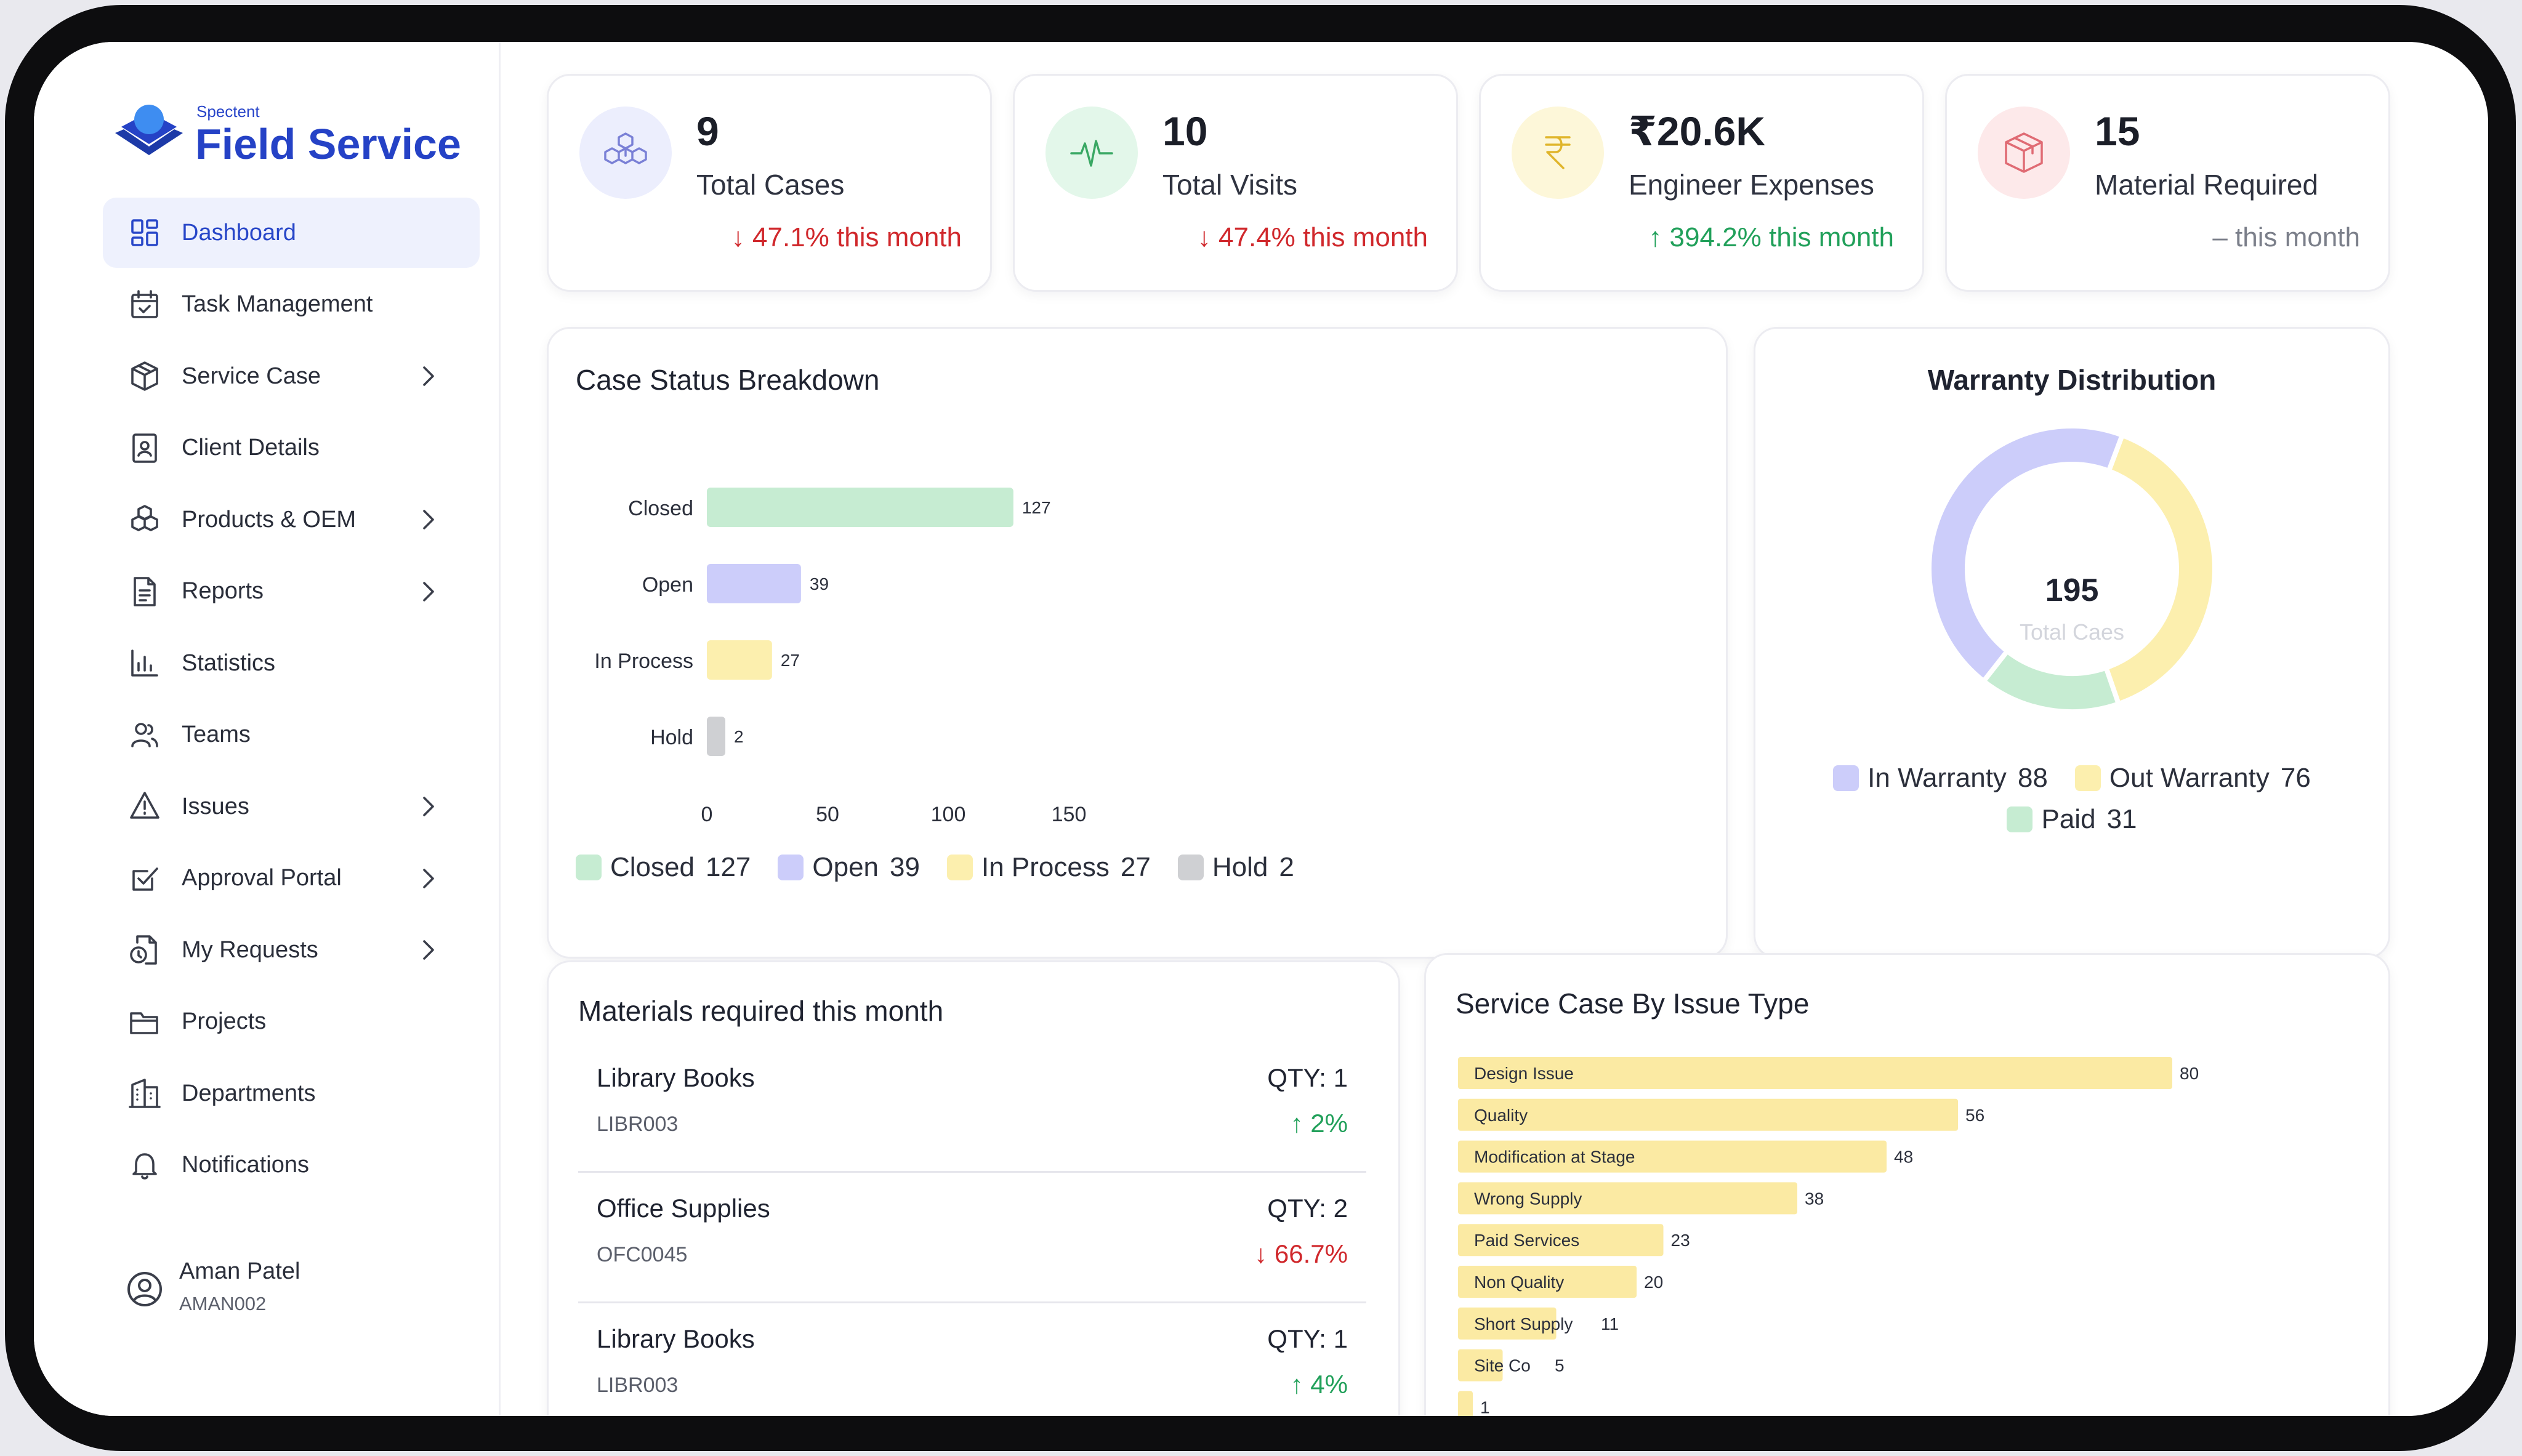  What do you see at coordinates (2189, 1073) in the screenshot?
I see `issue-value-label: 80` at bounding box center [2189, 1073].